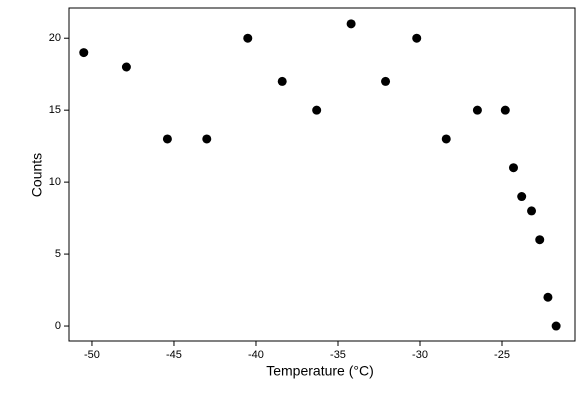 The image size is (581, 410). What do you see at coordinates (320, 371) in the screenshot?
I see `x-axis-label: Temperature (°C)` at bounding box center [320, 371].